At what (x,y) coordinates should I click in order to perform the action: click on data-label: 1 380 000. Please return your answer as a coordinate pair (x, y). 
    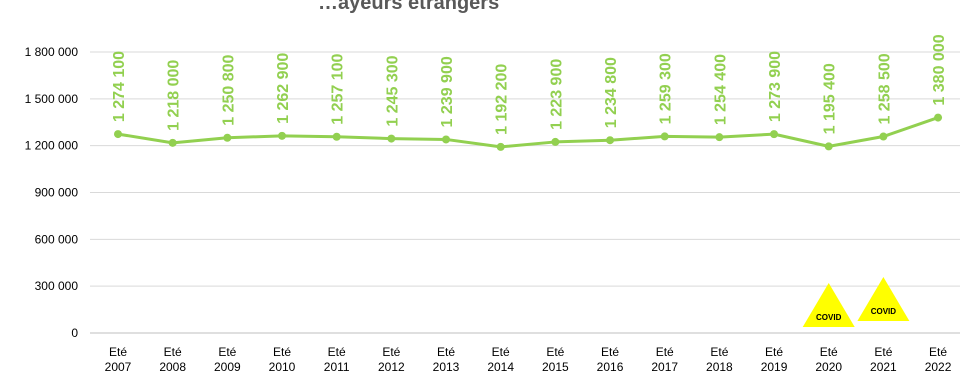
    Looking at the image, I should click on (939, 69).